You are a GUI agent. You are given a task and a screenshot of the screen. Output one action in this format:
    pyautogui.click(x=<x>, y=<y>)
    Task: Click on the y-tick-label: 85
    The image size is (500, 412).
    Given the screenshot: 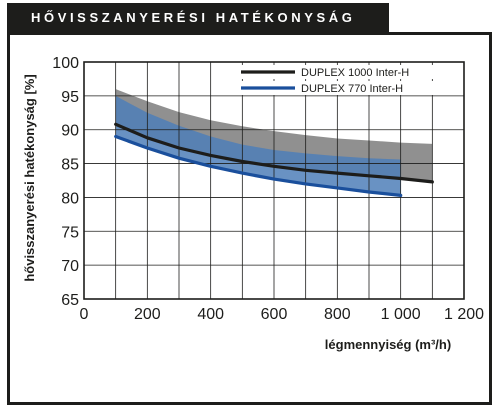 What is the action you would take?
    pyautogui.click(x=70, y=165)
    